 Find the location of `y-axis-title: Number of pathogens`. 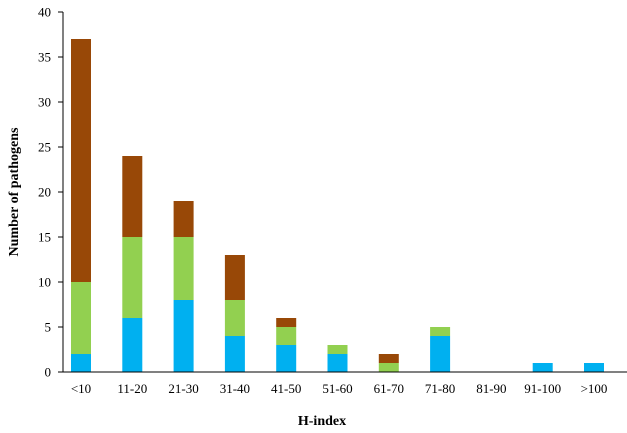

y-axis-title: Number of pathogens is located at coordinates (14, 191).